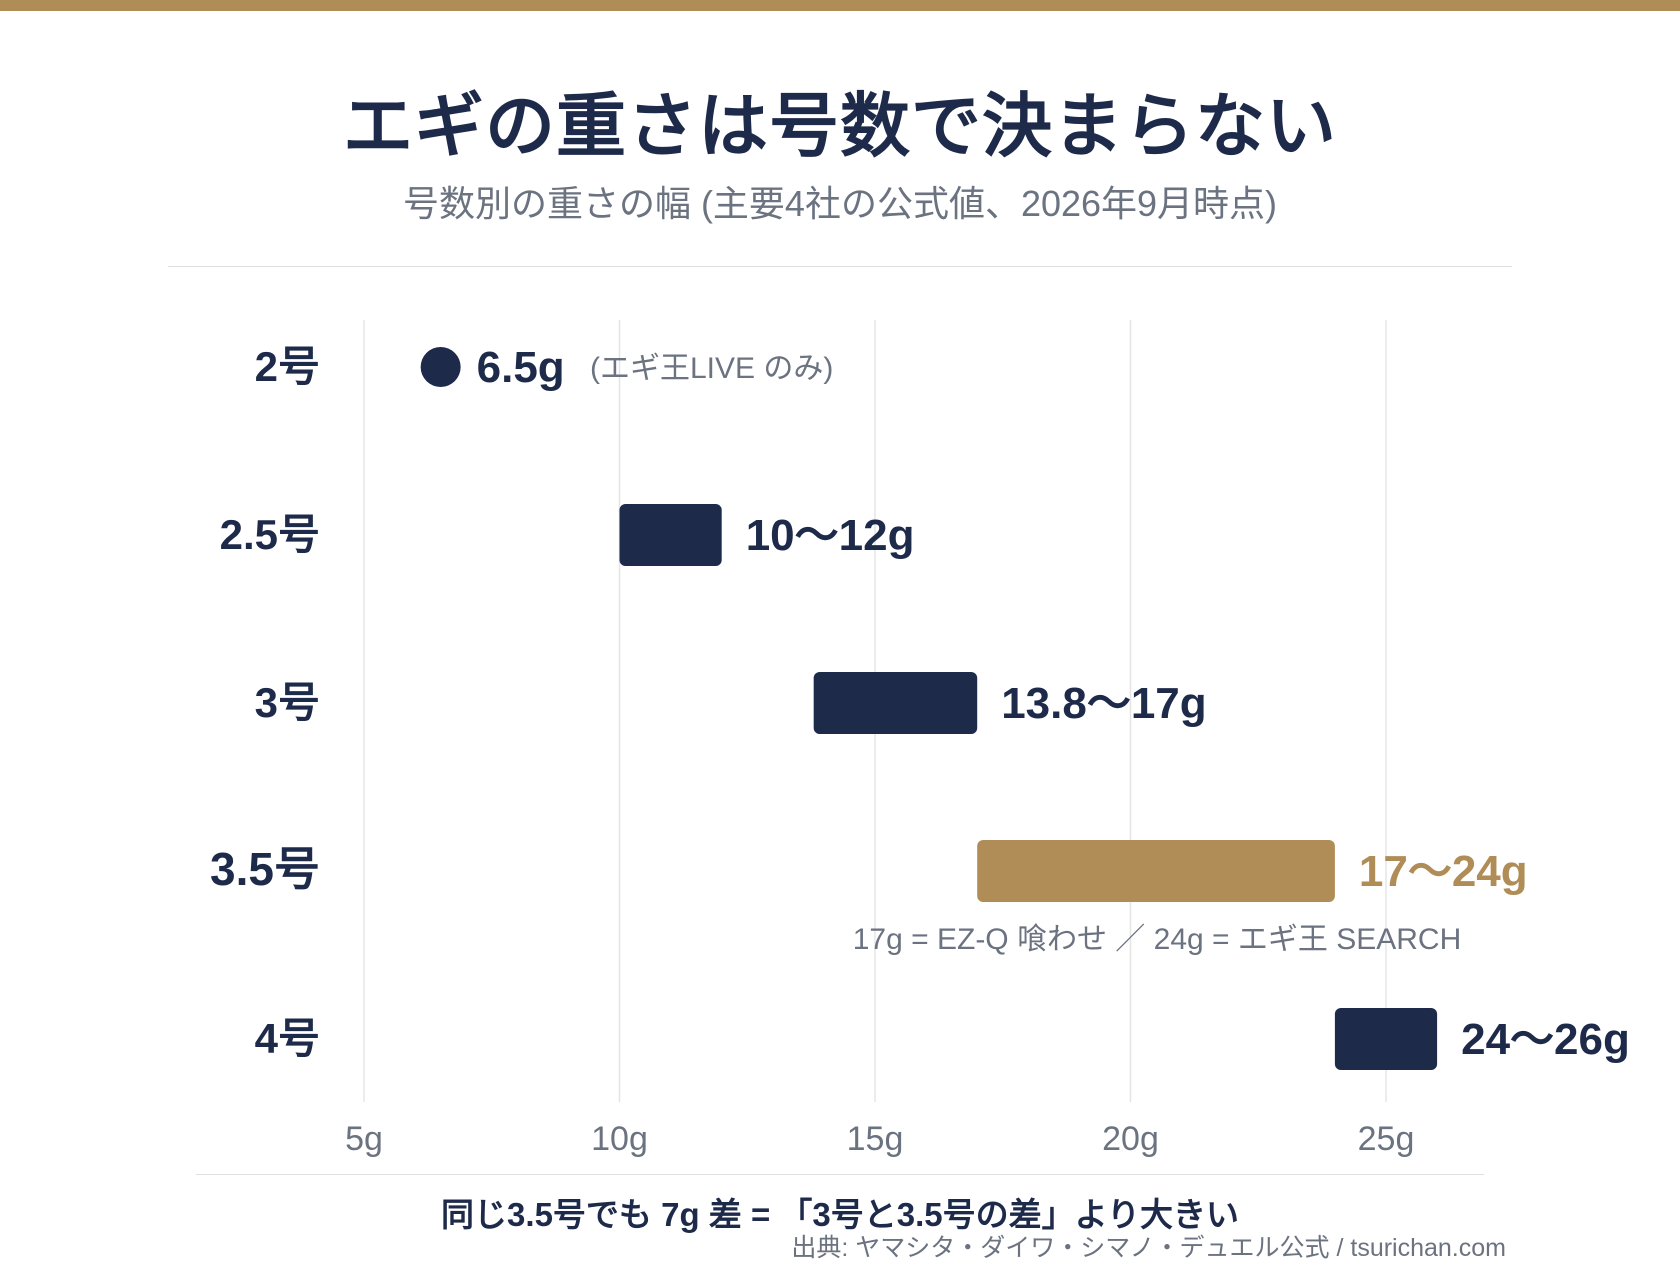 The width and height of the screenshot is (1680, 1264). I want to click on footer-note: 同じ3.5号でも 7g 差 = 「3号と3.5号の差」より大きい, so click(840, 1214).